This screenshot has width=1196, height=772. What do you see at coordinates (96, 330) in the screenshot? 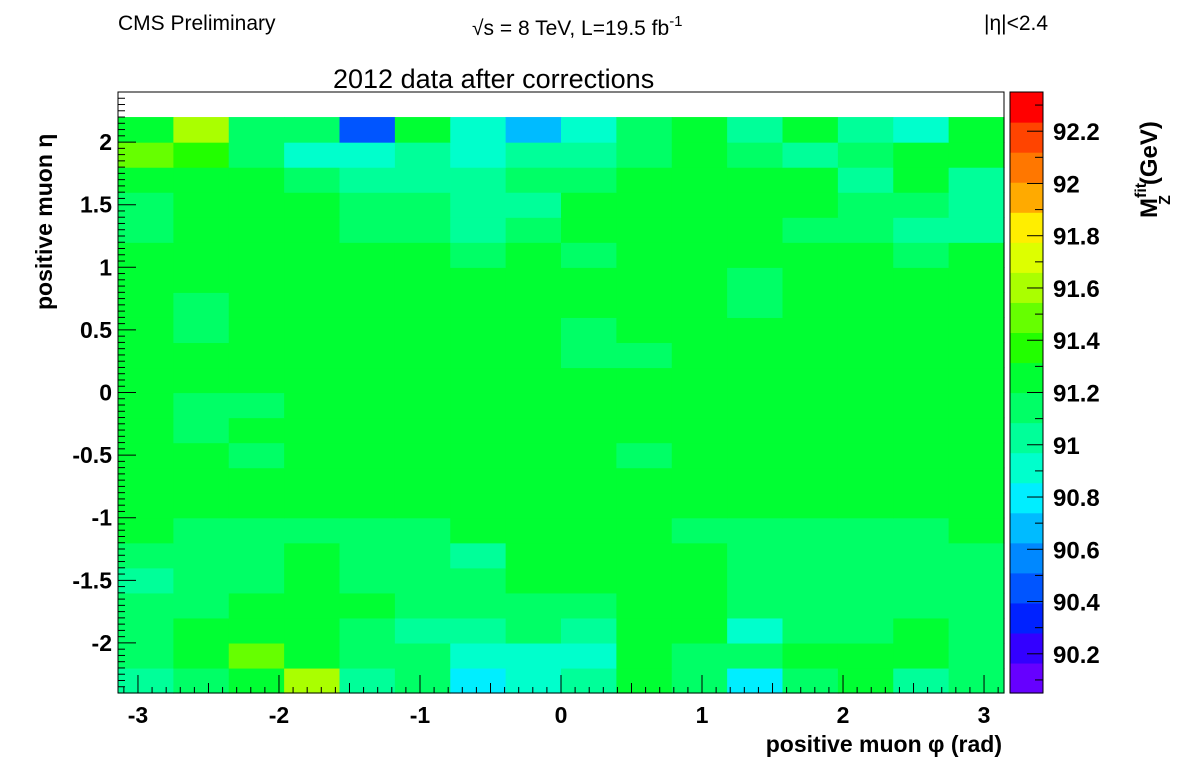
I see `y-tick-label: 0.5` at bounding box center [96, 330].